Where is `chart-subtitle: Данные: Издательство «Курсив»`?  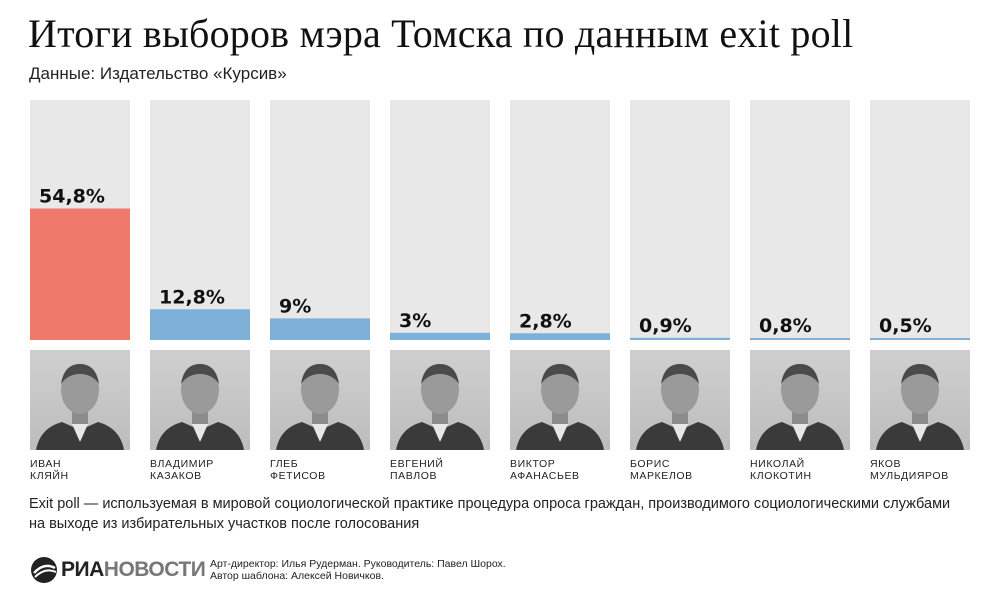
chart-subtitle: Данные: Издательство «Курсив» is located at coordinates (158, 73).